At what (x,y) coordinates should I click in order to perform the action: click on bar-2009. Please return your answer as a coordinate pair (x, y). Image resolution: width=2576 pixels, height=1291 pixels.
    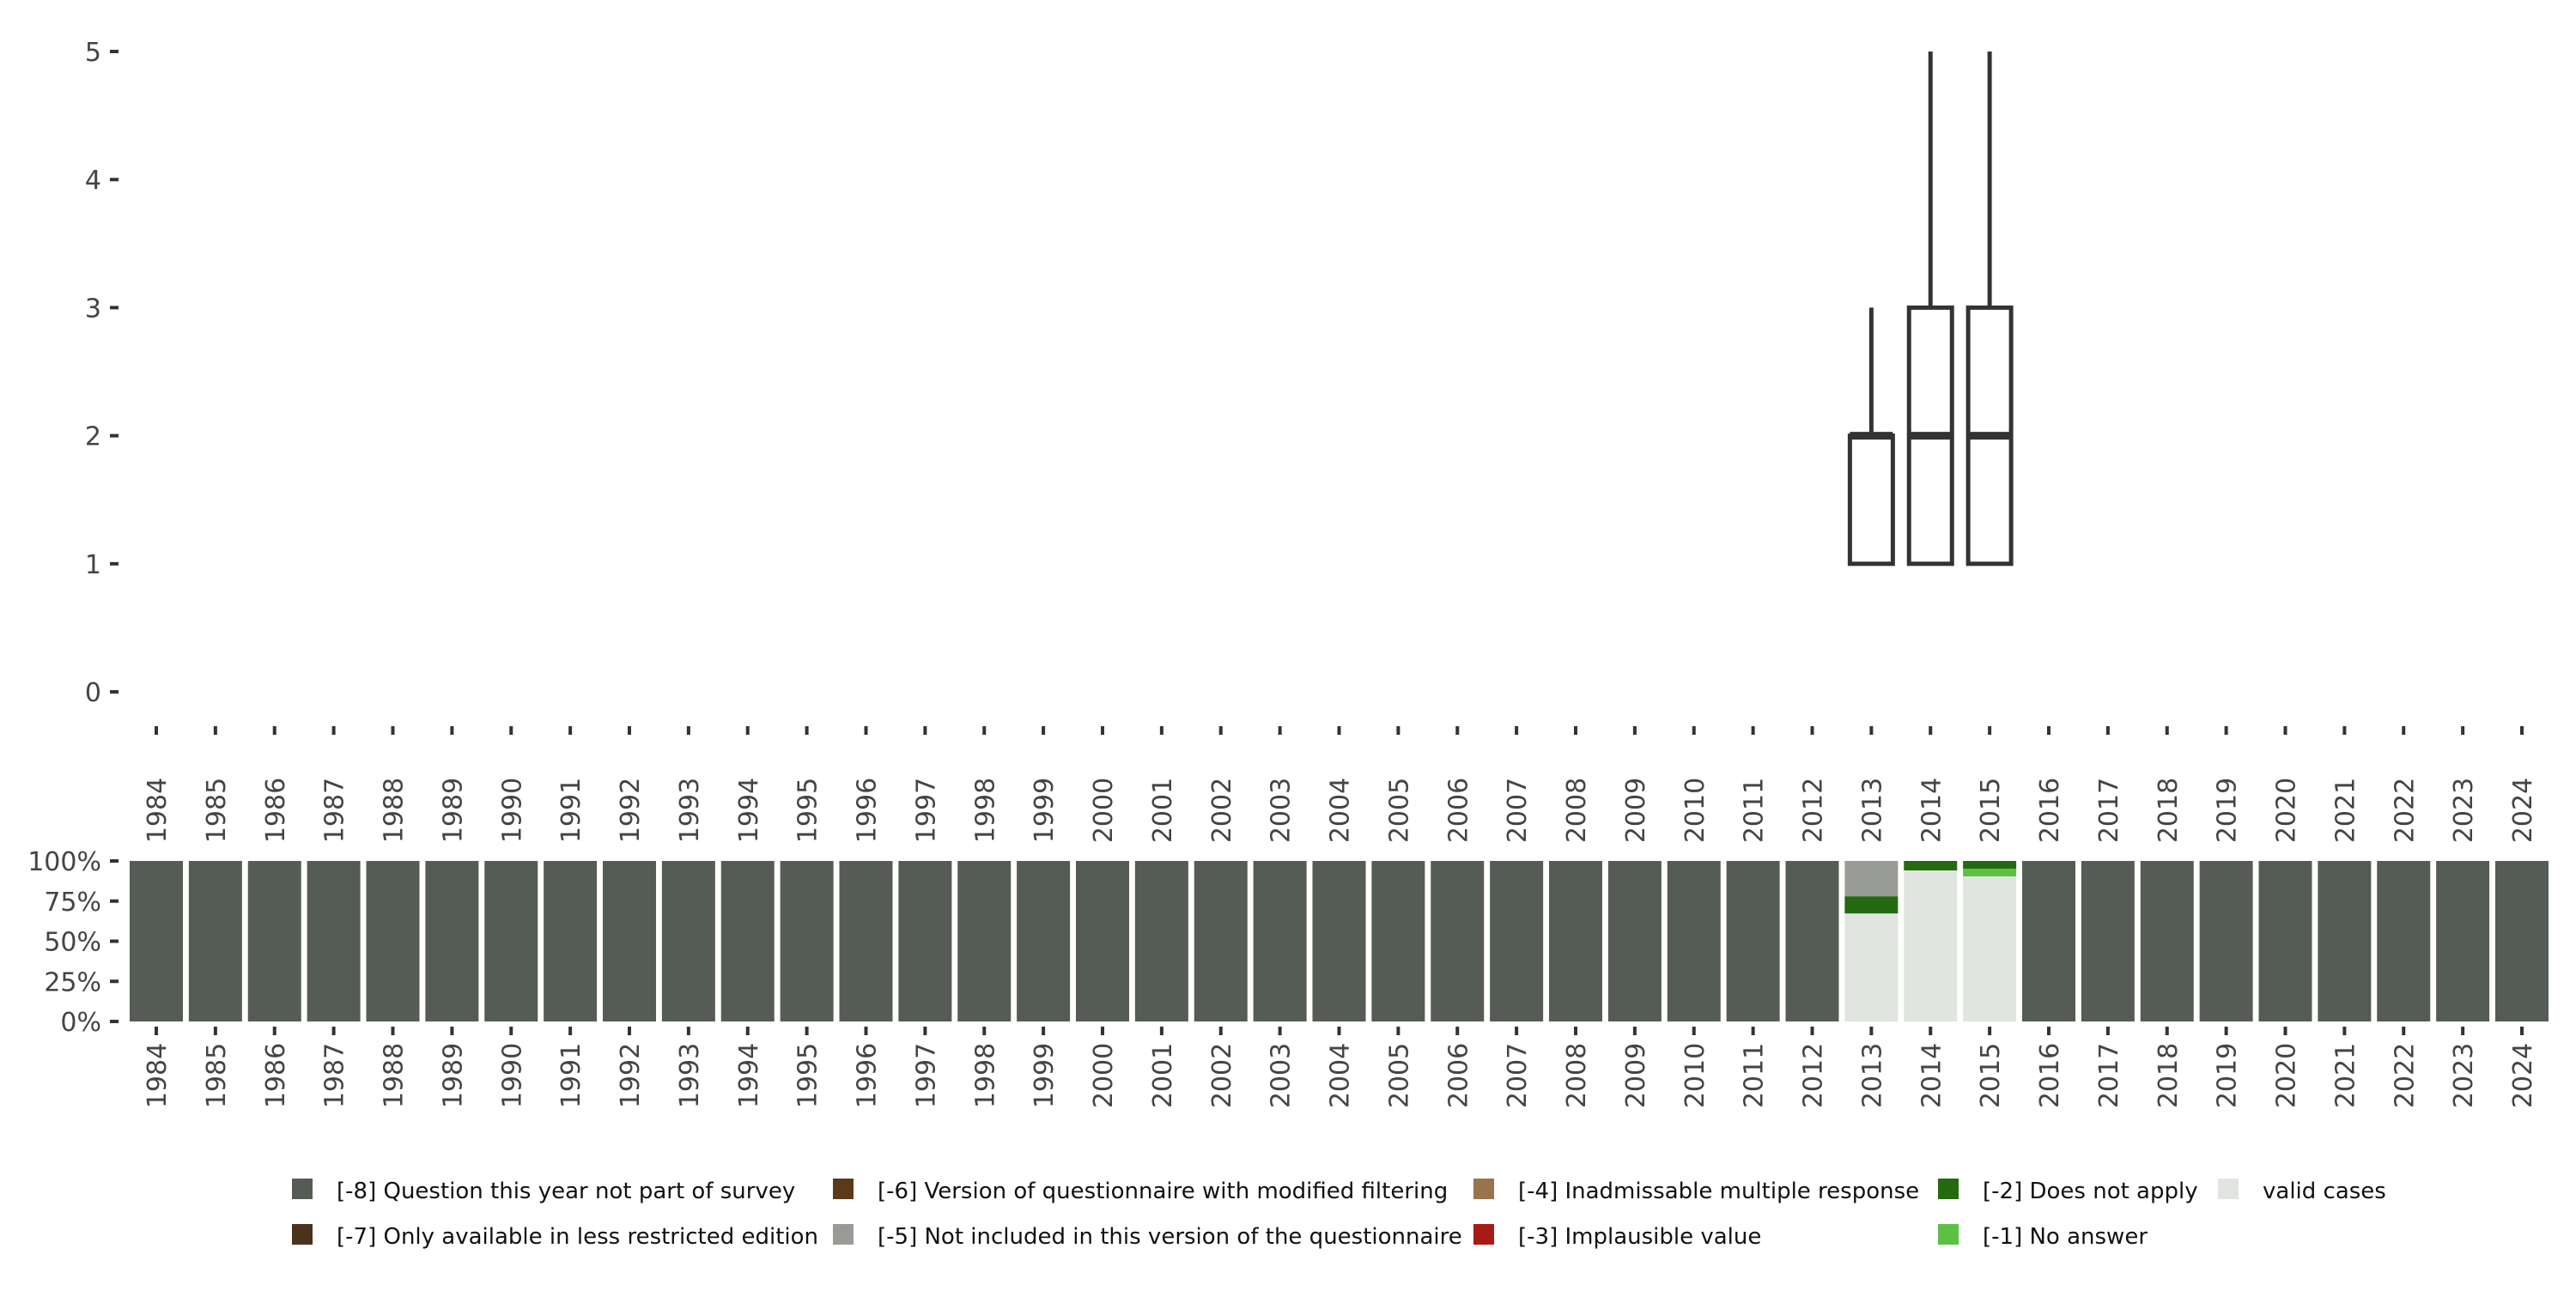
    Looking at the image, I should click on (1634, 941).